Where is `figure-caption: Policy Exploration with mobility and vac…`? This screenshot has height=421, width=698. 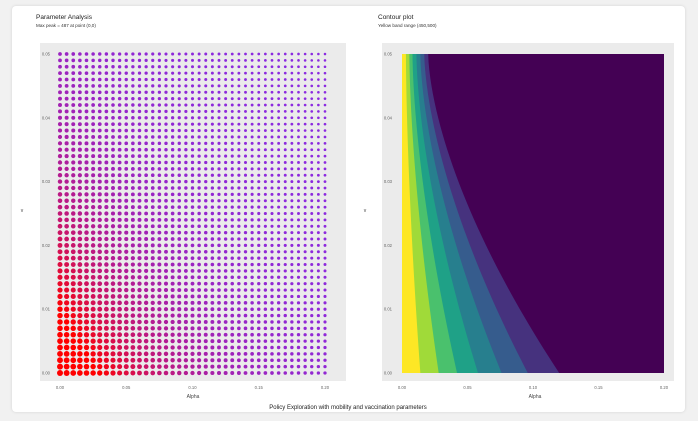 figure-caption: Policy Exploration with mobility and vac… is located at coordinates (347, 408).